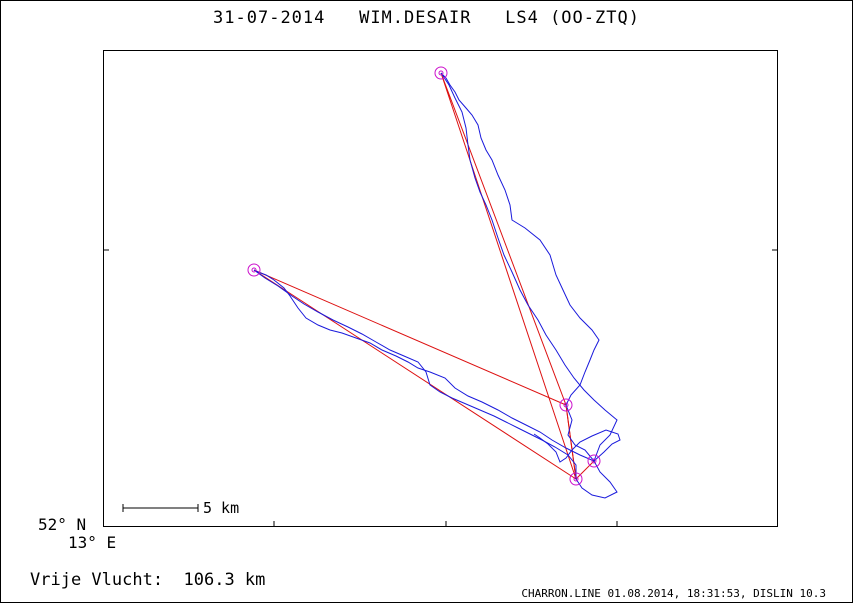 The width and height of the screenshot is (853, 603). I want to click on turnpoint-marker-north, so click(441, 73).